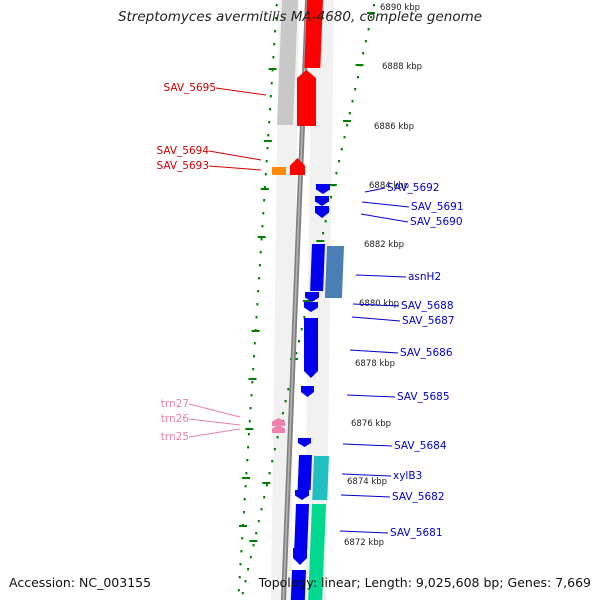  I want to click on label-sav_5695: SAV_5695, so click(189, 88).